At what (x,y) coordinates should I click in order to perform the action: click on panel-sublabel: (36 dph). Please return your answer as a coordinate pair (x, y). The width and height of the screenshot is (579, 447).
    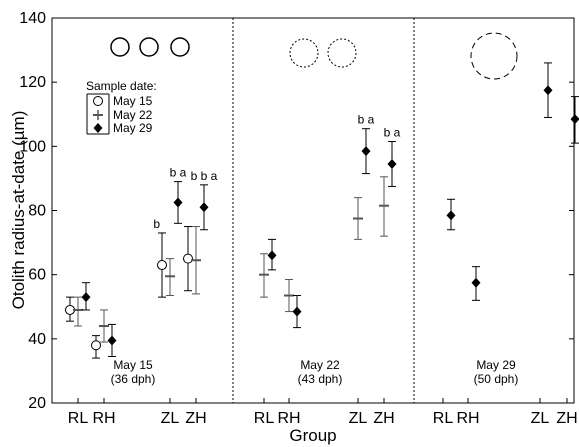
    Looking at the image, I should click on (133, 379).